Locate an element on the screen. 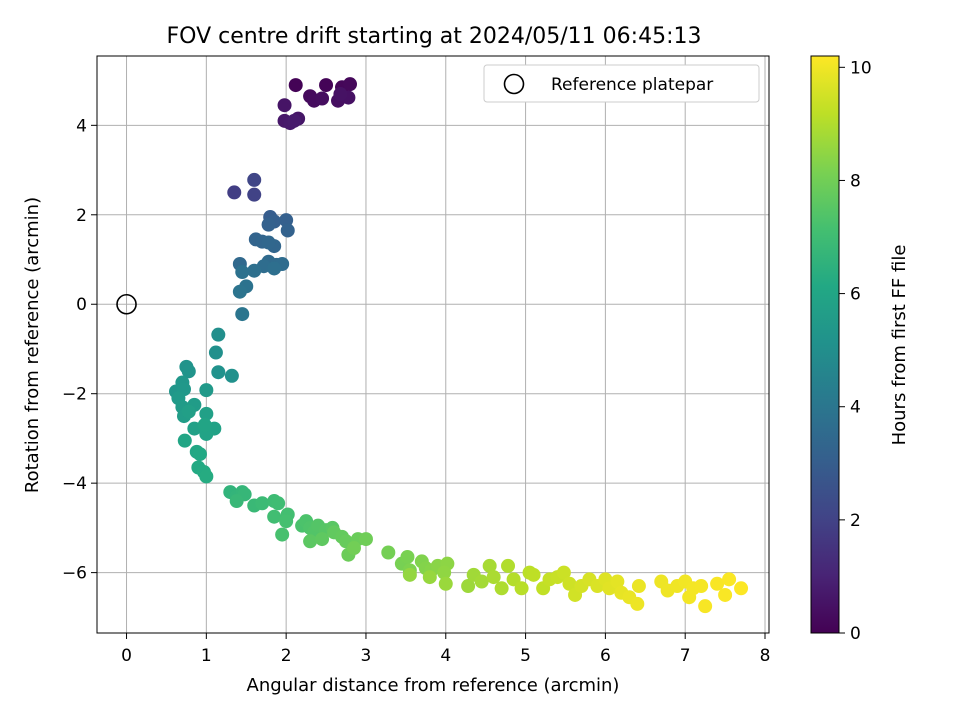  y-tick-label: 2 is located at coordinates (81, 216).